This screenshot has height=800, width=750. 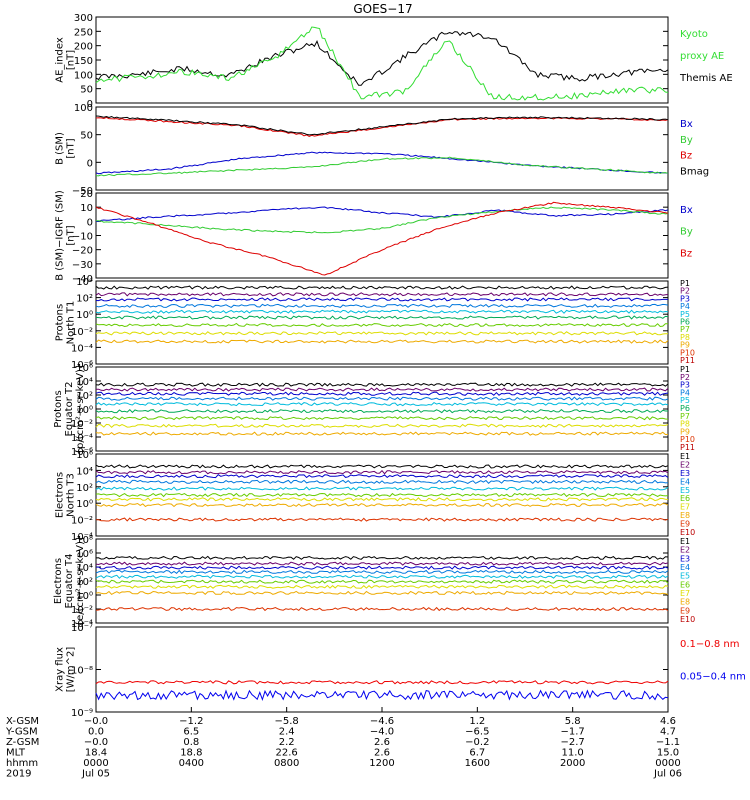 I want to click on footer-value: −4.0, so click(x=382, y=732).